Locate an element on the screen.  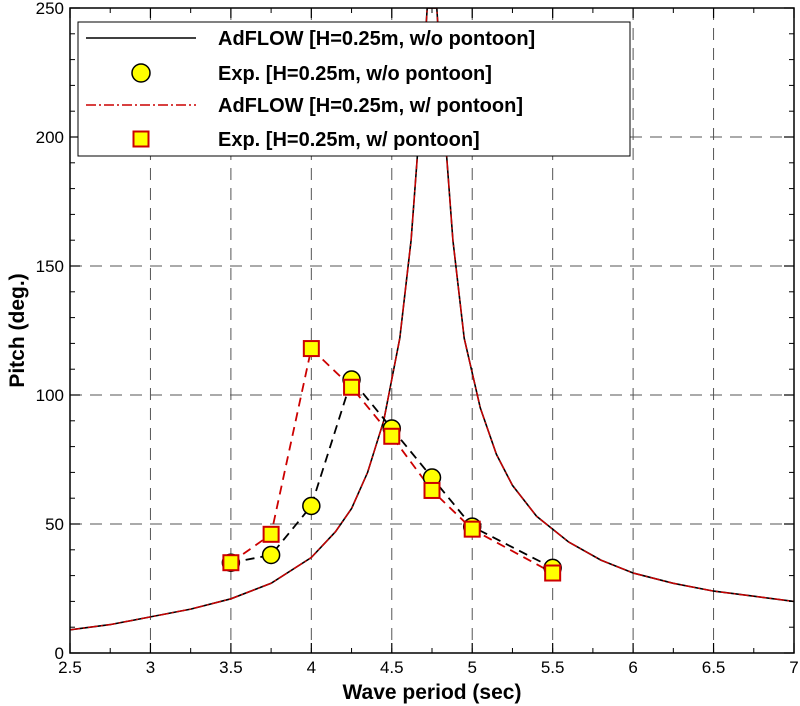
legend-label: AdFLOW [H=0.25m, w/o pontoon] is located at coordinates (376, 39).